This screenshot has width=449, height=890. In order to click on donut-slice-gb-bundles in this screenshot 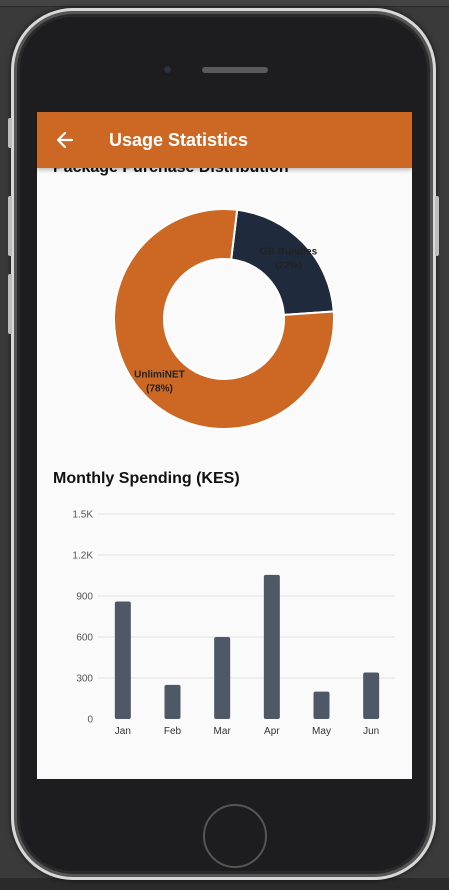, I will do `click(282, 262)`.